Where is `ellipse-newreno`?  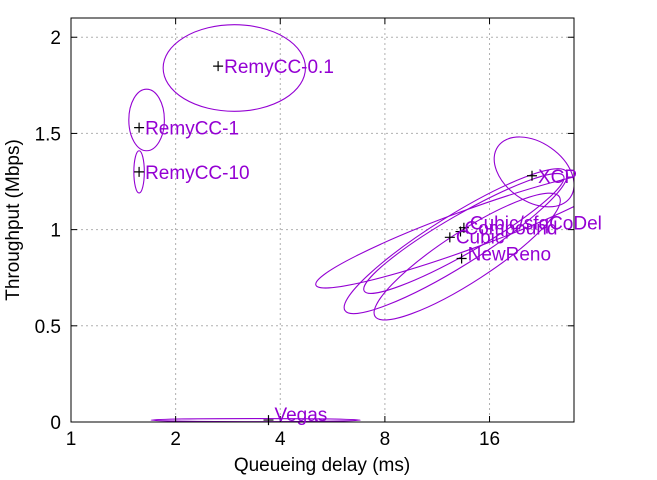
ellipse-newreno is located at coordinates (467, 256).